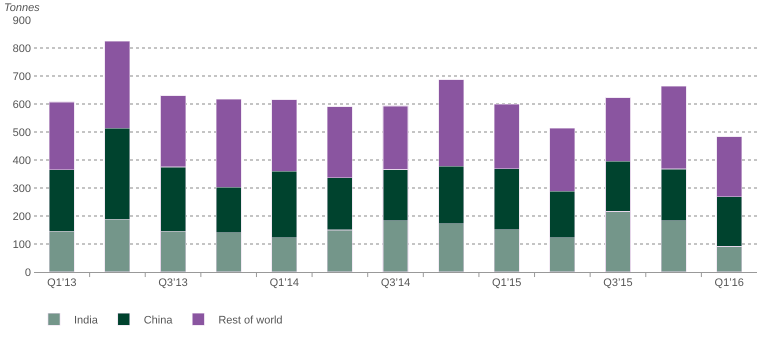 The width and height of the screenshot is (763, 340). Describe the element at coordinates (21, 188) in the screenshot. I see `y-tick-label: 300` at that location.